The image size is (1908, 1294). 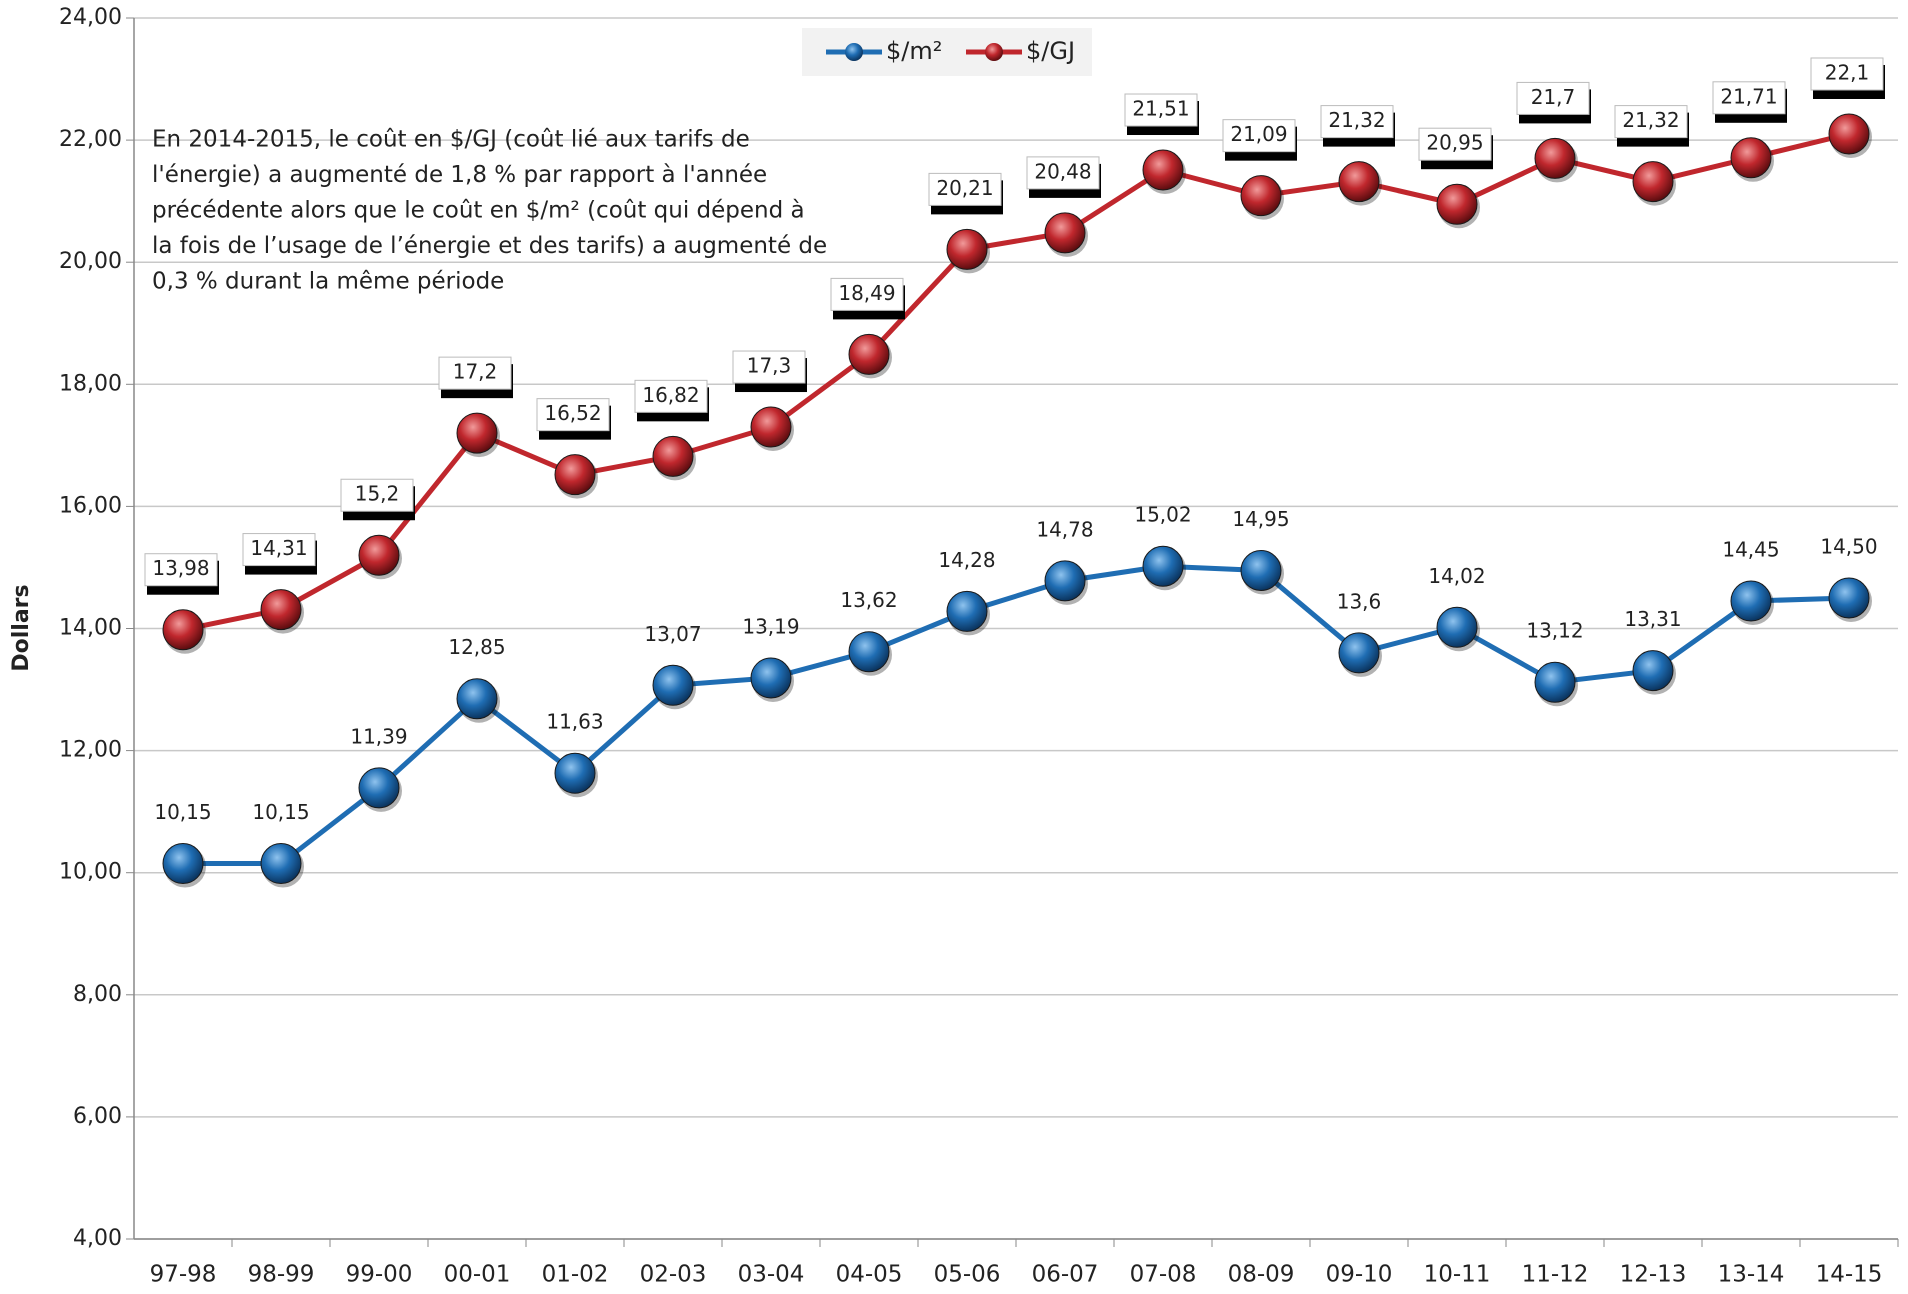 What do you see at coordinates (869, 1275) in the screenshot?
I see `x-tick-label: 04-05` at bounding box center [869, 1275].